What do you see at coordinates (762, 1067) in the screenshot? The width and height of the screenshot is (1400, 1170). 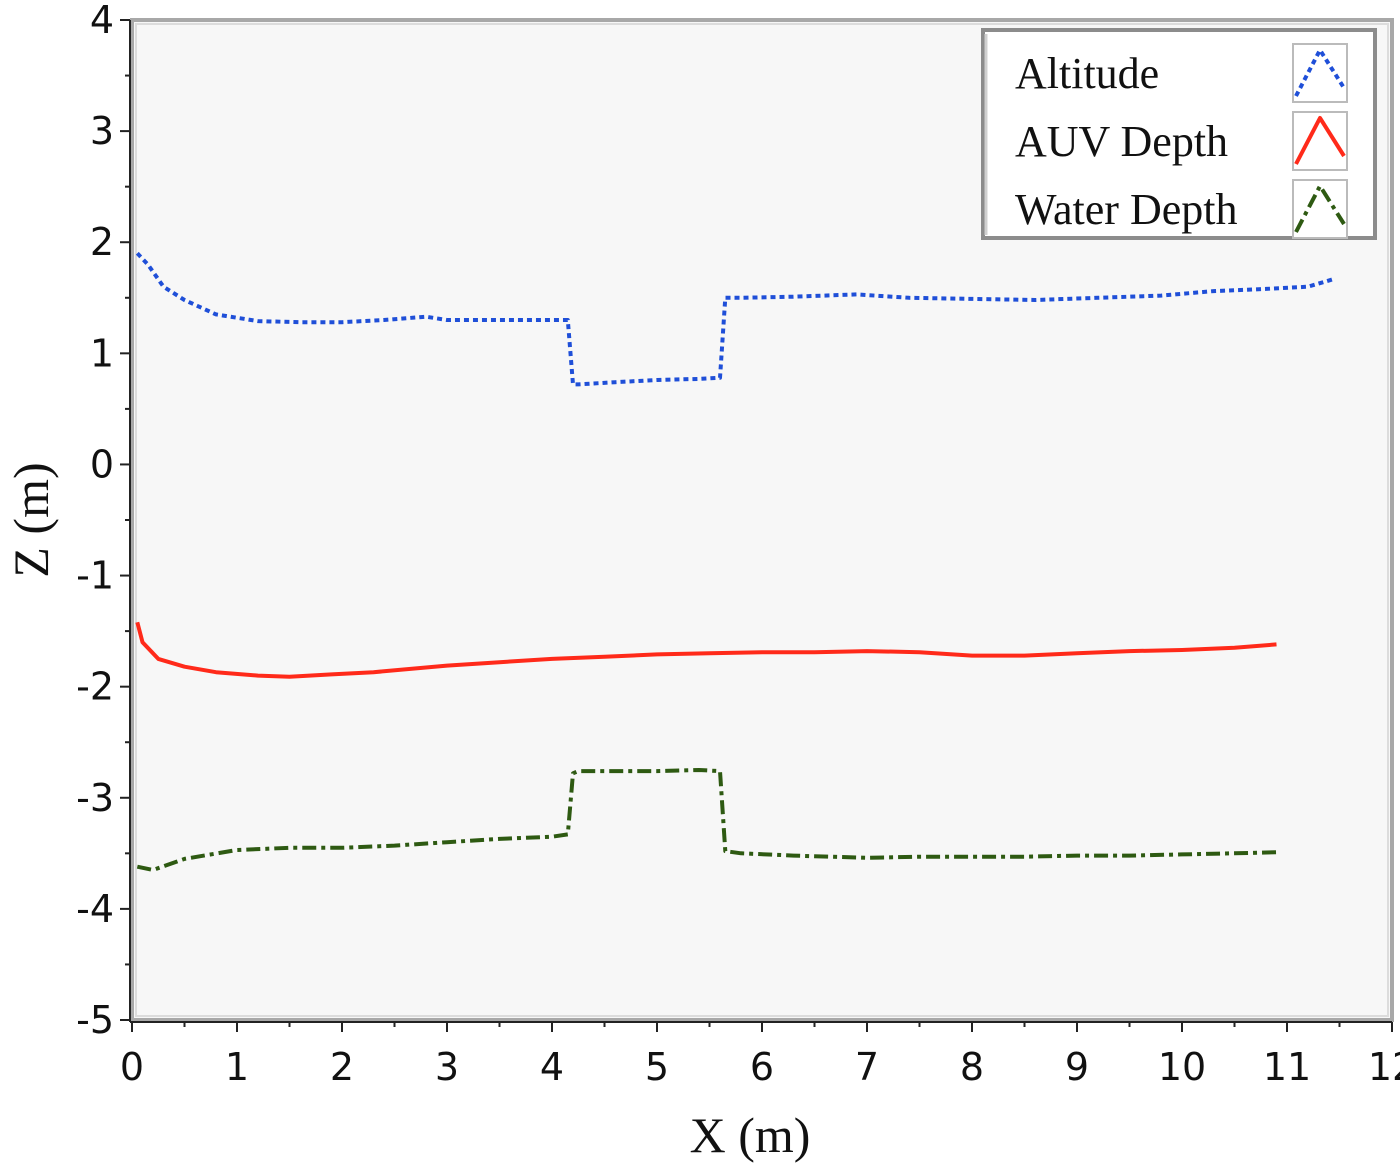 I see `x-tick-label: 6` at bounding box center [762, 1067].